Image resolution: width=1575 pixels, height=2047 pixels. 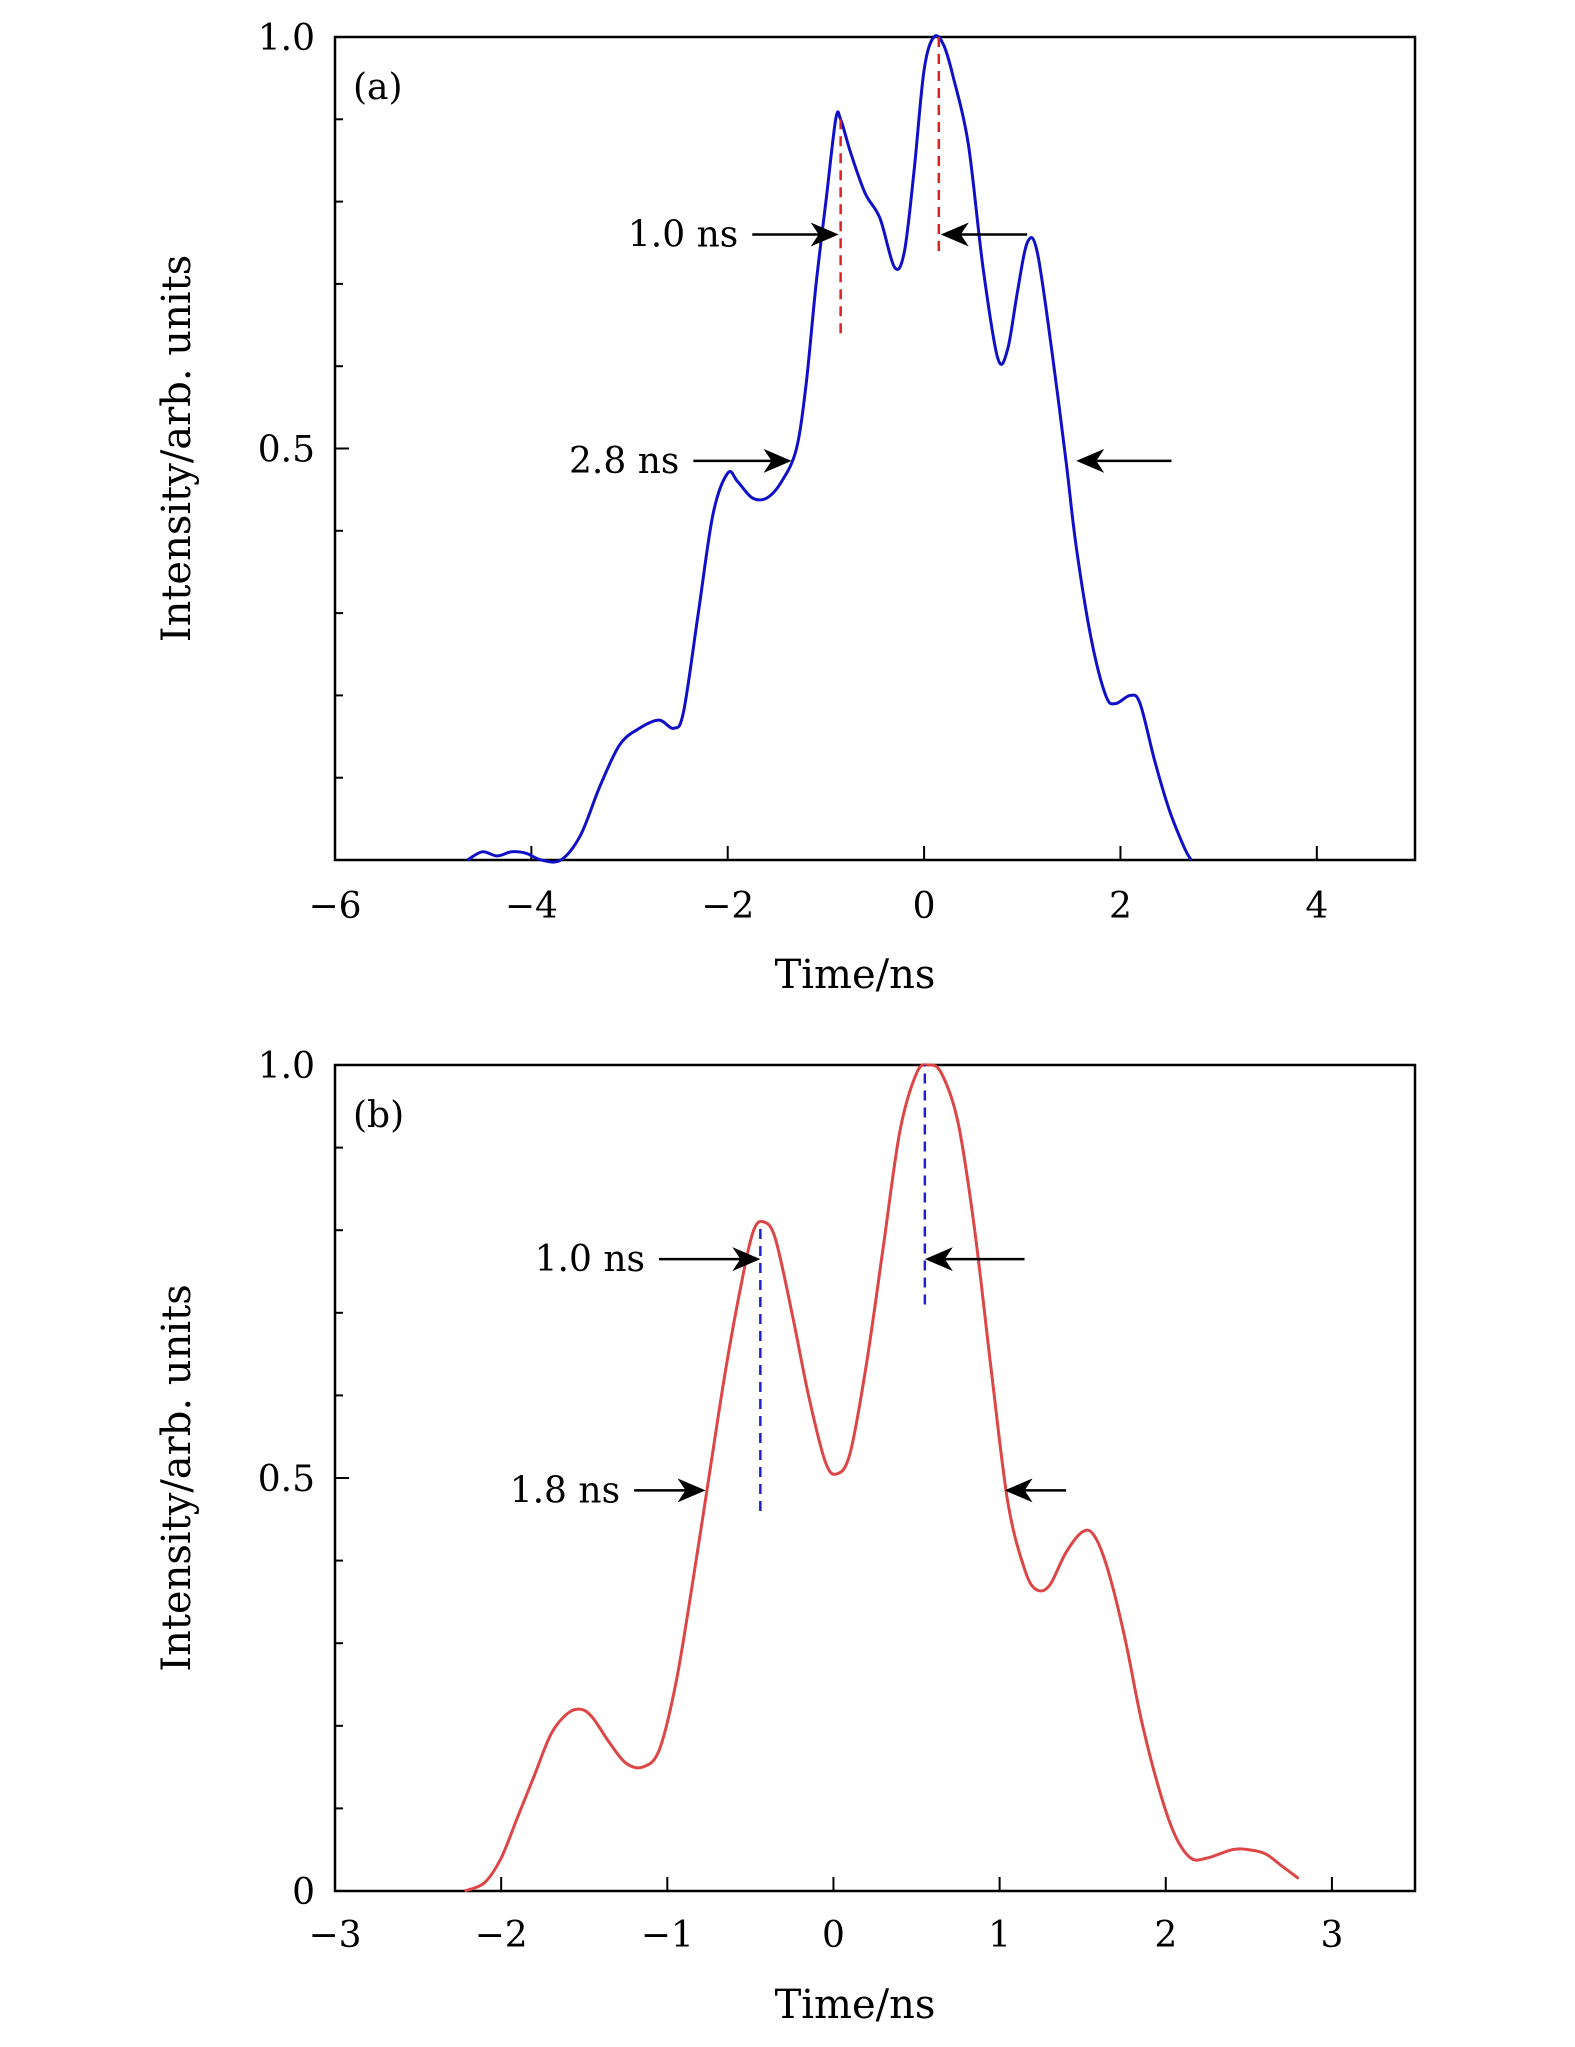 I want to click on x-tick-label: −6, so click(x=334, y=906).